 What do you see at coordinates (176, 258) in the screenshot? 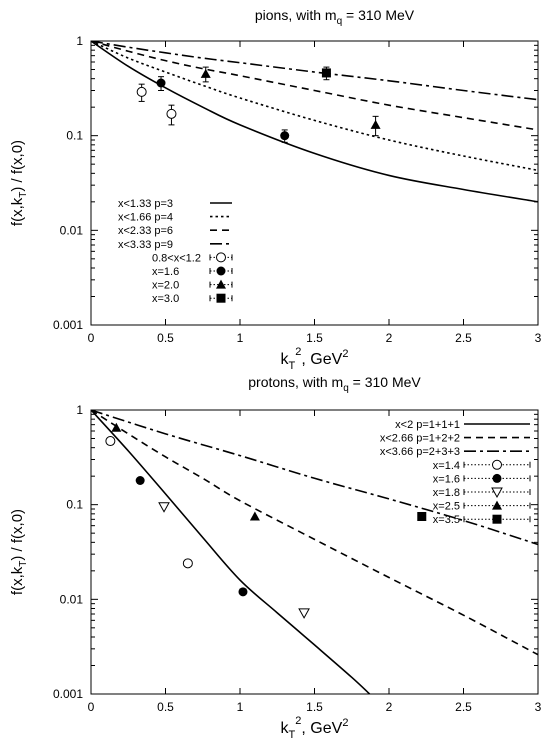
I see `legend-label: 0.8<x<1.2` at bounding box center [176, 258].